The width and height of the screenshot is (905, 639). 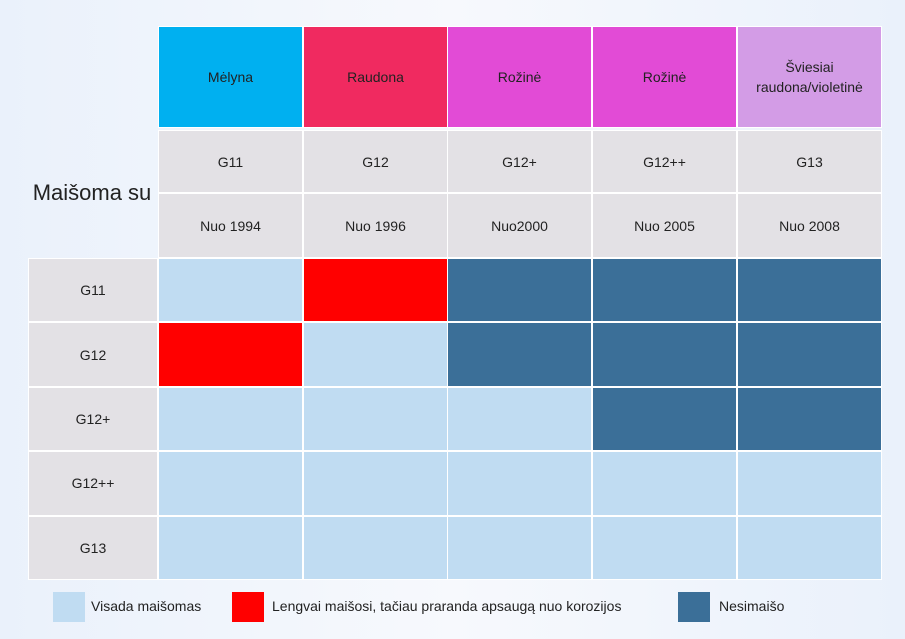 I want to click on header-code-3: G12++, so click(x=664, y=161).